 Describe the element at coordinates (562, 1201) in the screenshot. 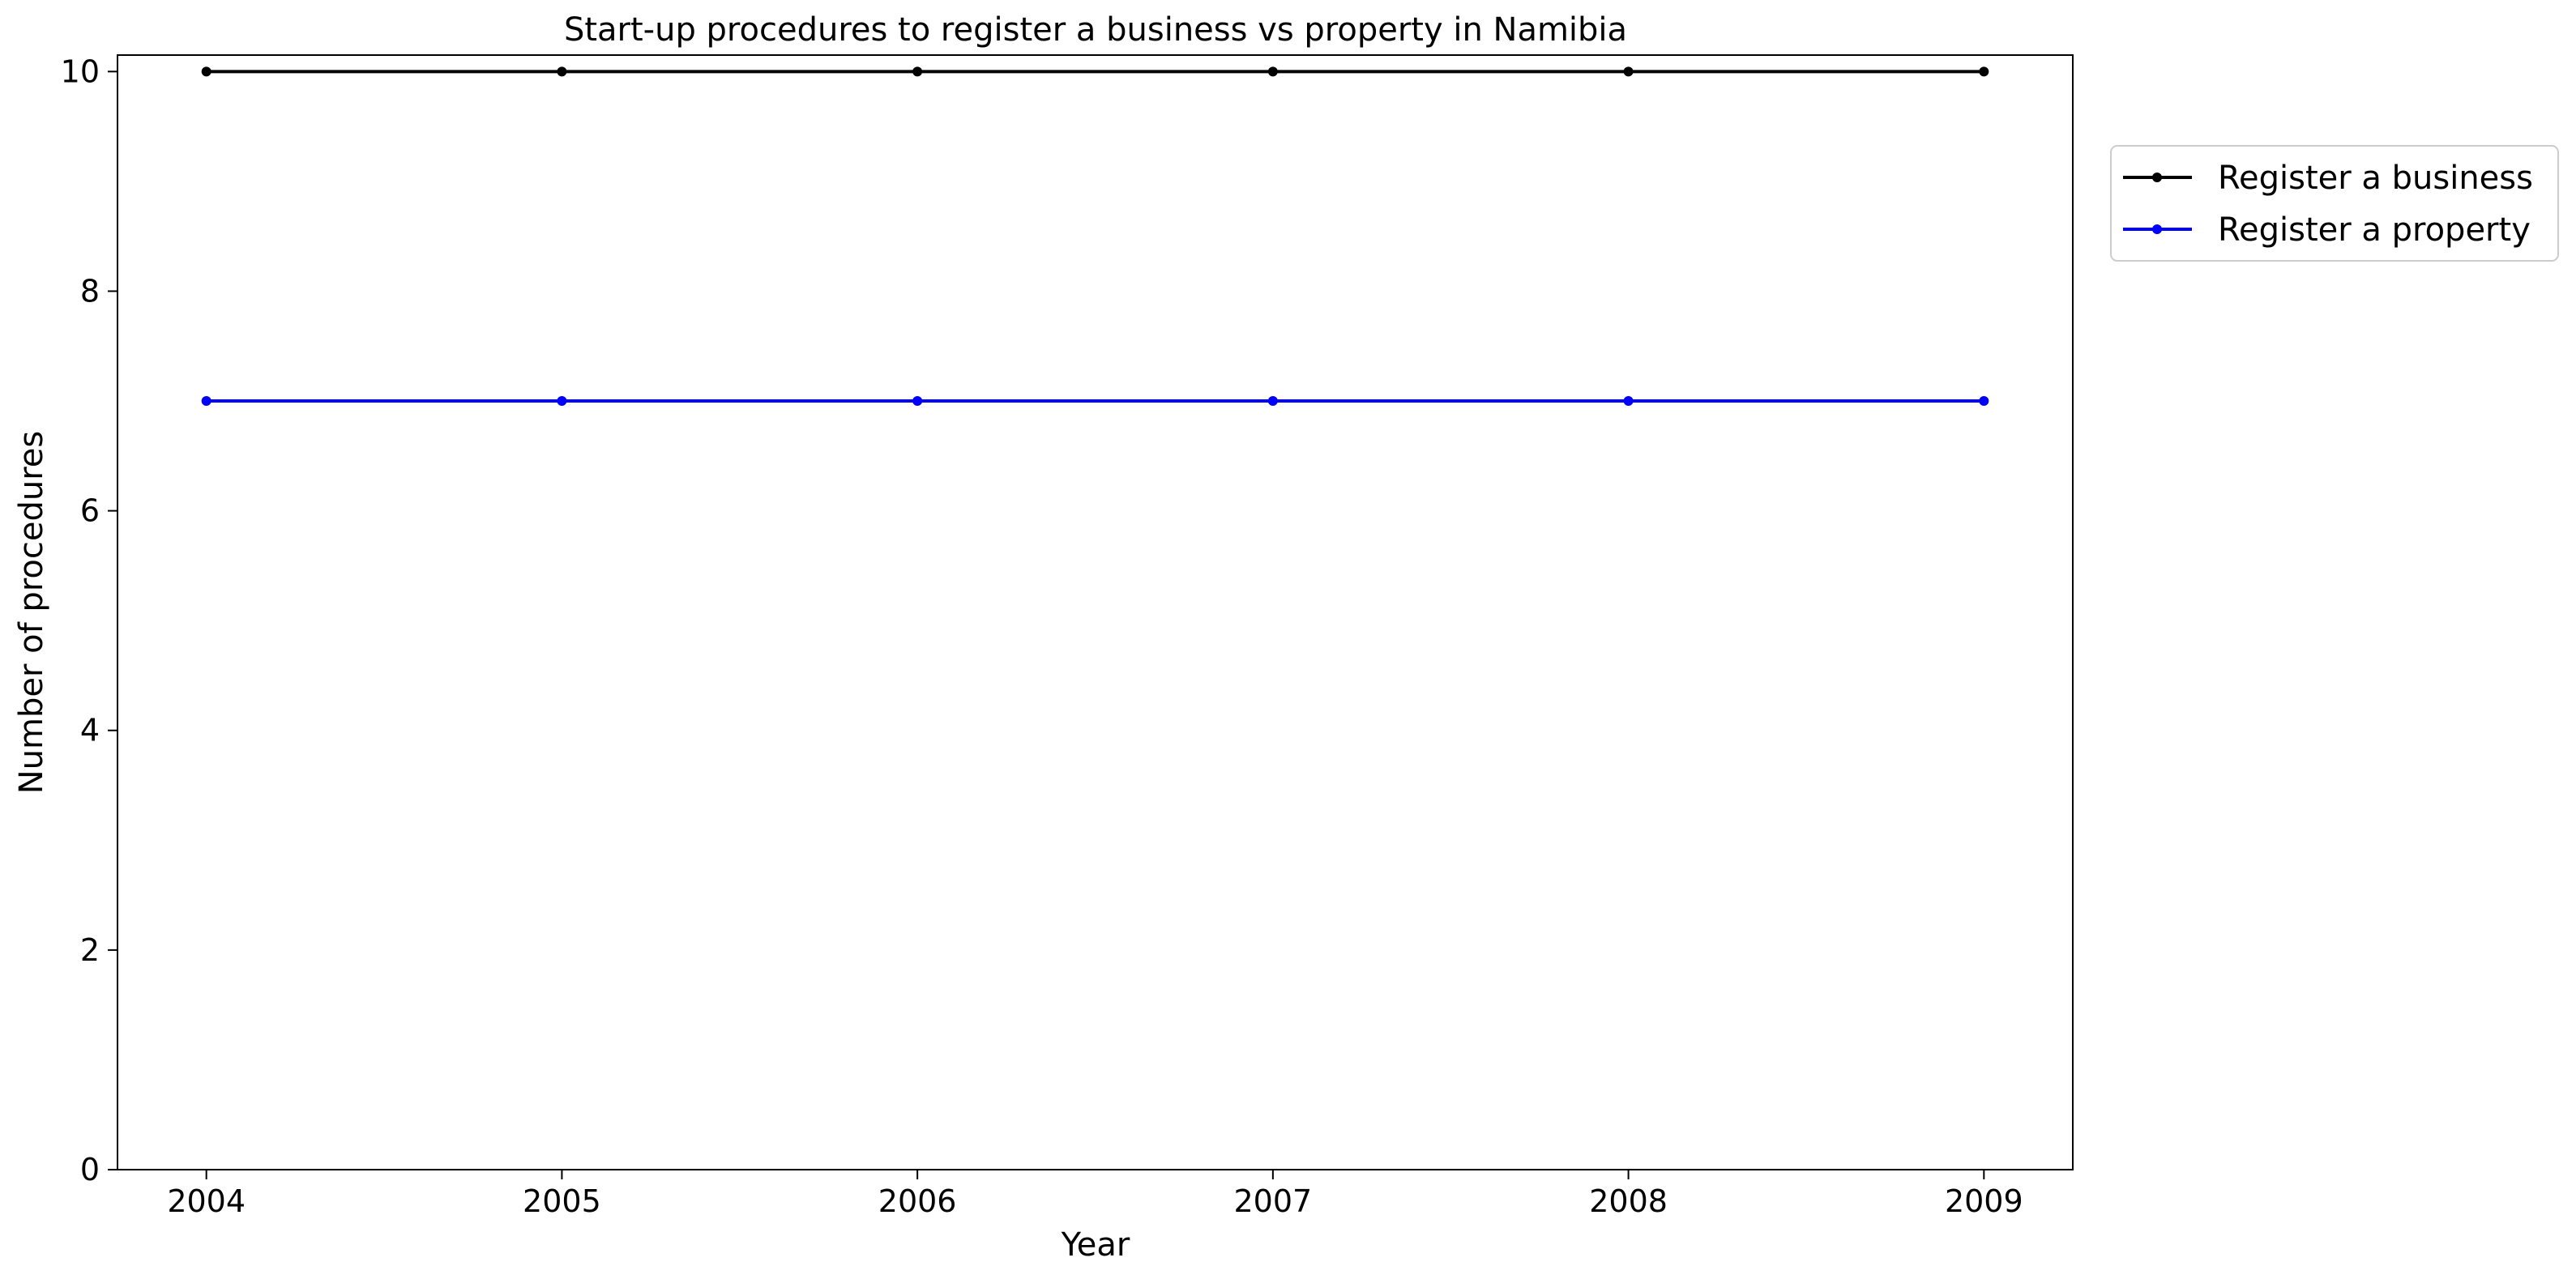

I see `x-tick-label: 2005` at that location.